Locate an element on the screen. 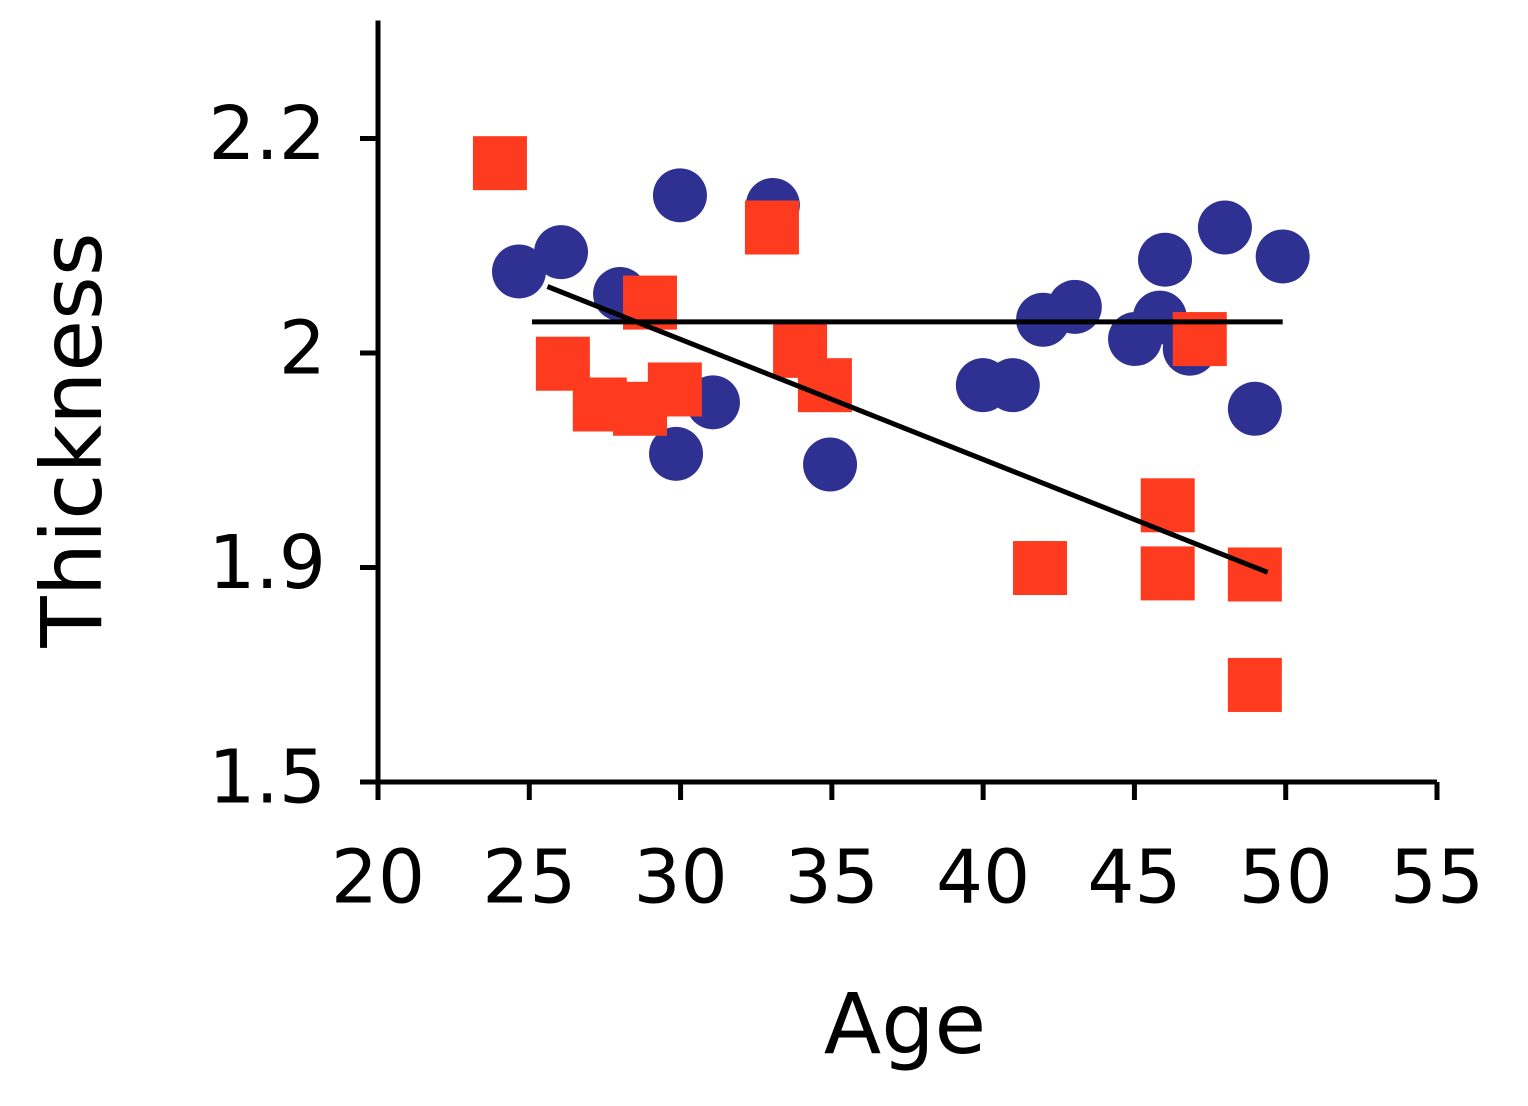  x-tick-label: 25 is located at coordinates (529, 878).